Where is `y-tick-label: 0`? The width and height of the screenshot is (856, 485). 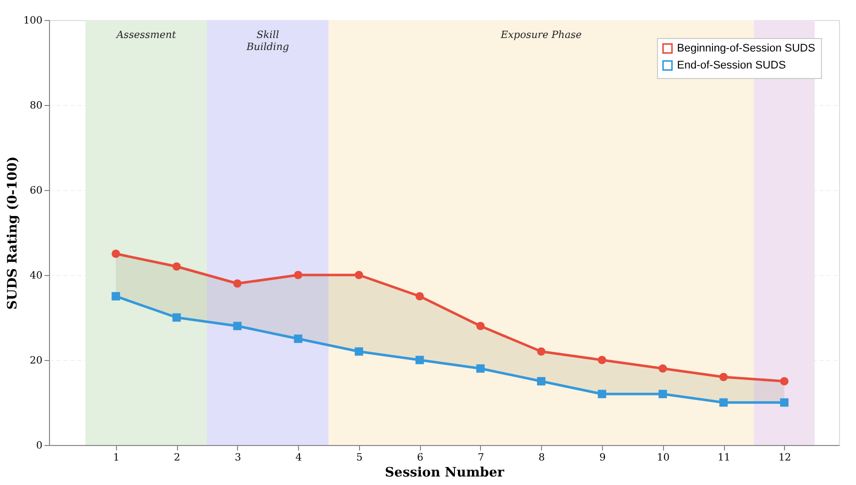
y-tick-label: 0 is located at coordinates (39, 446).